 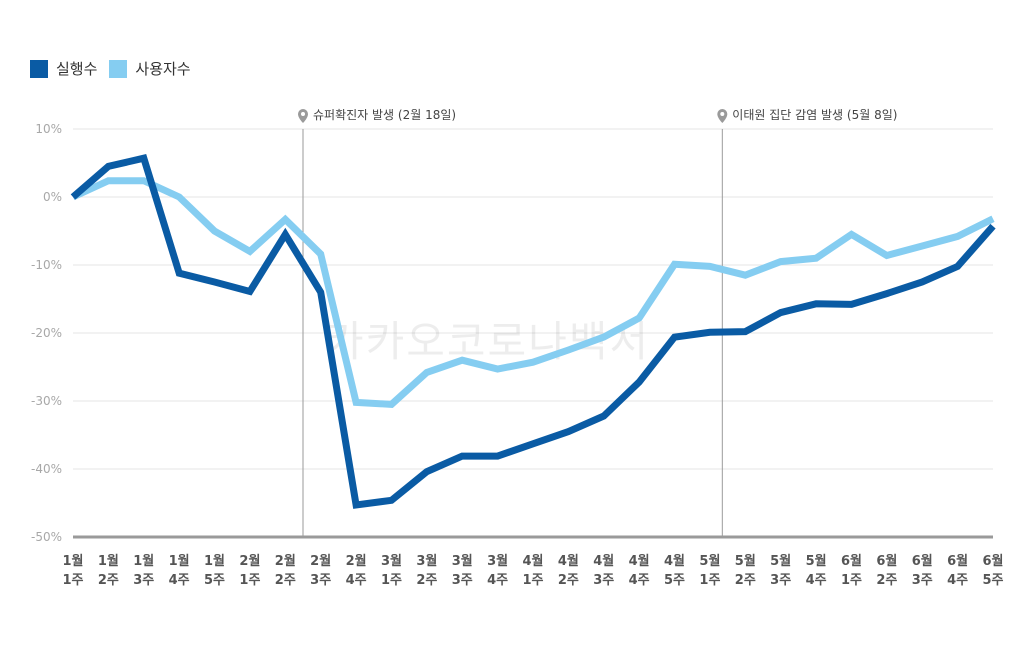 What do you see at coordinates (39, 68) in the screenshot?
I see `legend-swatch-executions` at bounding box center [39, 68].